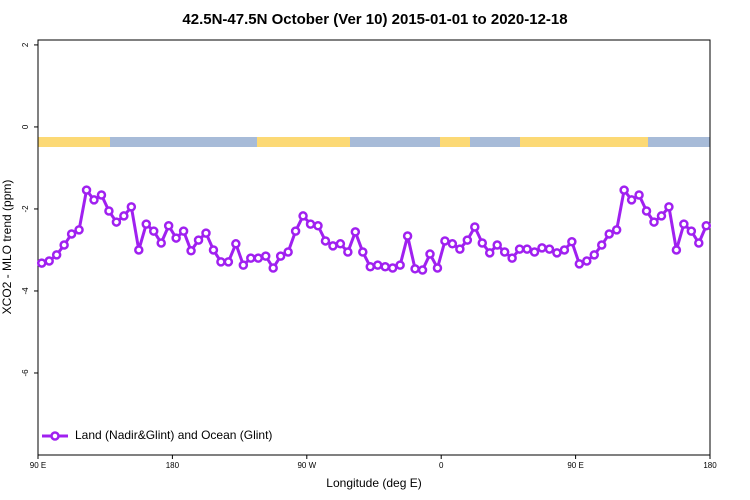 Image resolution: width=750 pixels, height=500 pixels. What do you see at coordinates (25, 126) in the screenshot?
I see `y-tick-label: 0` at bounding box center [25, 126].